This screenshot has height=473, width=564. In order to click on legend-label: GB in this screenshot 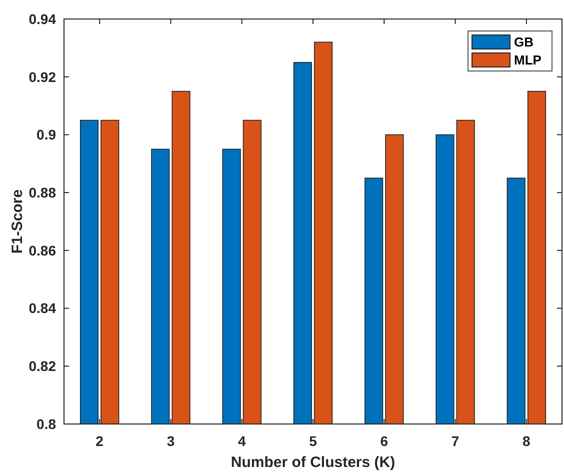, I will do `click(524, 42)`.